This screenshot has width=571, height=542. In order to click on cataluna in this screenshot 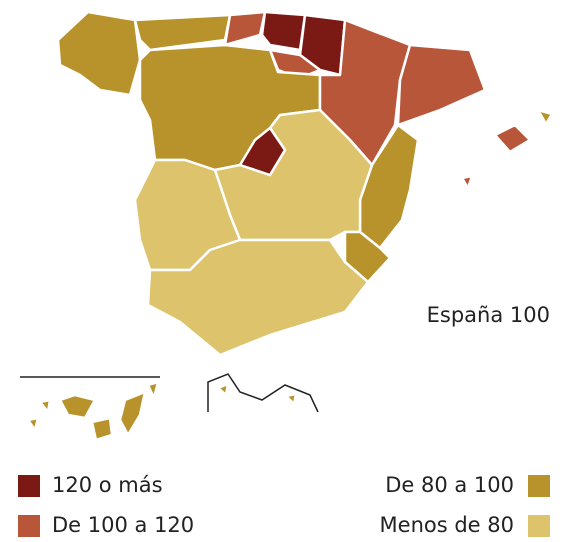, I will do `click(441, 85)`.